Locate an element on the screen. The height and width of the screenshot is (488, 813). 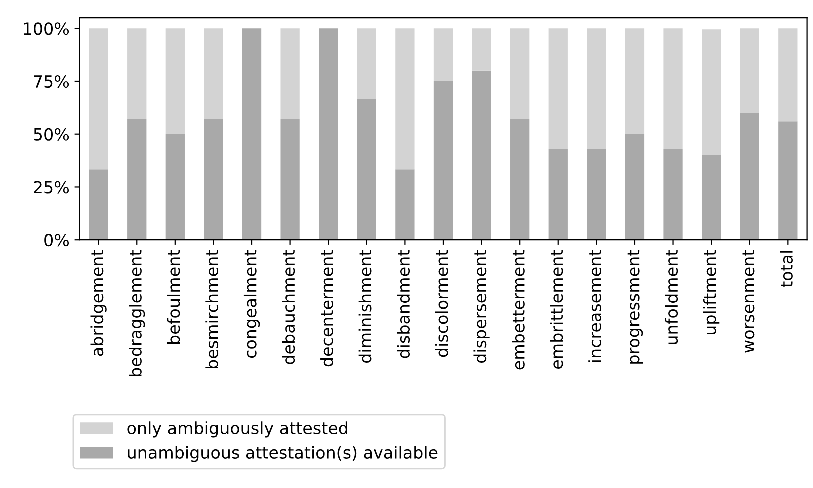
x-tick-label: unfoldment is located at coordinates (671, 297).